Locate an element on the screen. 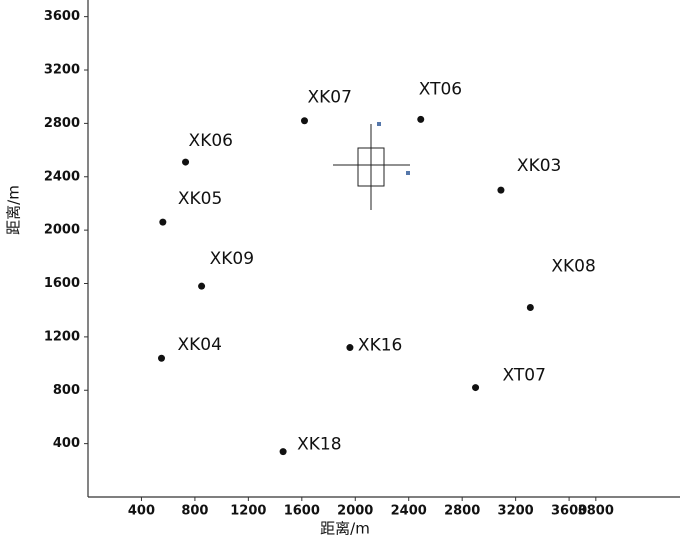 This screenshot has height=541, width=685. point-label: XK07 is located at coordinates (329, 98).